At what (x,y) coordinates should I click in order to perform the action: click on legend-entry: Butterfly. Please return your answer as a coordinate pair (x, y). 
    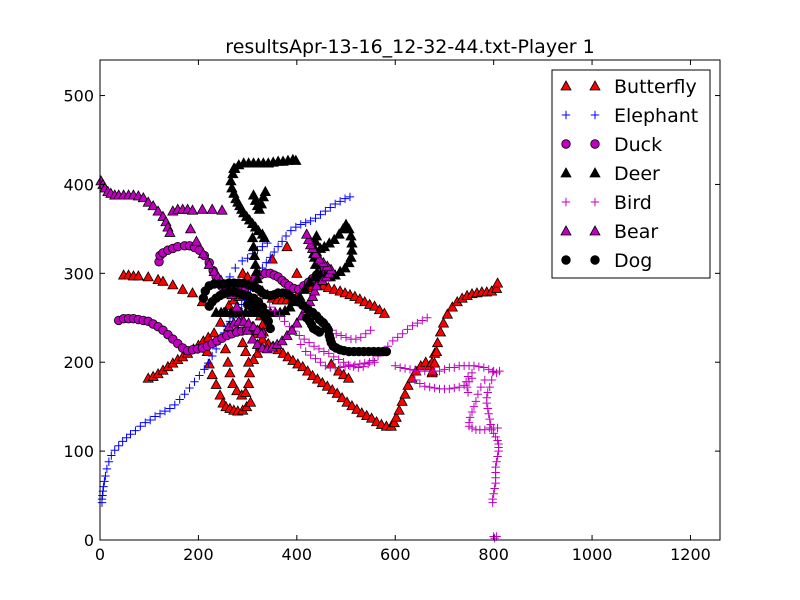
    Looking at the image, I should click on (628, 87).